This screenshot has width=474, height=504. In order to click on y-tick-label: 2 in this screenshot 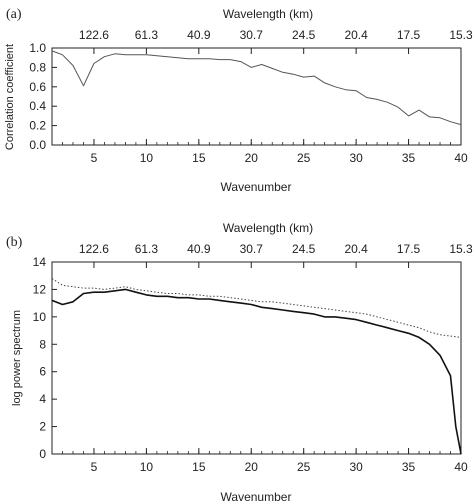, I will do `click(42, 427)`.